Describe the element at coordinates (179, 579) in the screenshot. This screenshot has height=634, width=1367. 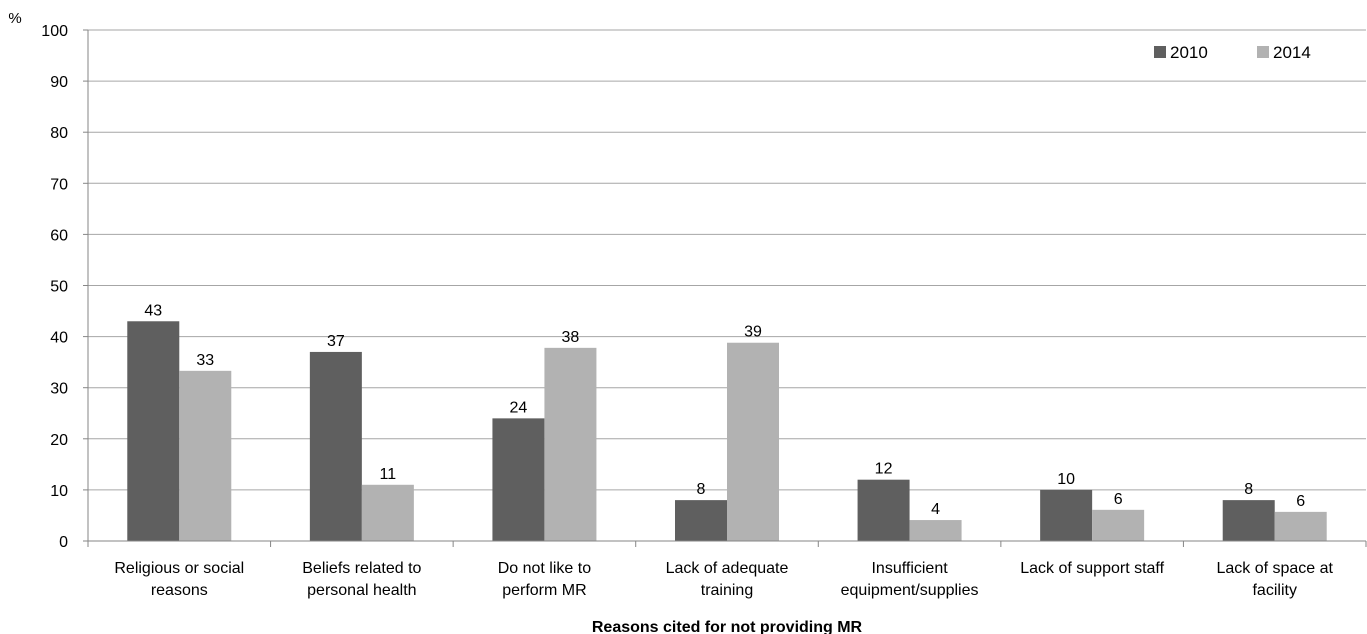
I see `x-category-label: Religious or social reasons` at that location.